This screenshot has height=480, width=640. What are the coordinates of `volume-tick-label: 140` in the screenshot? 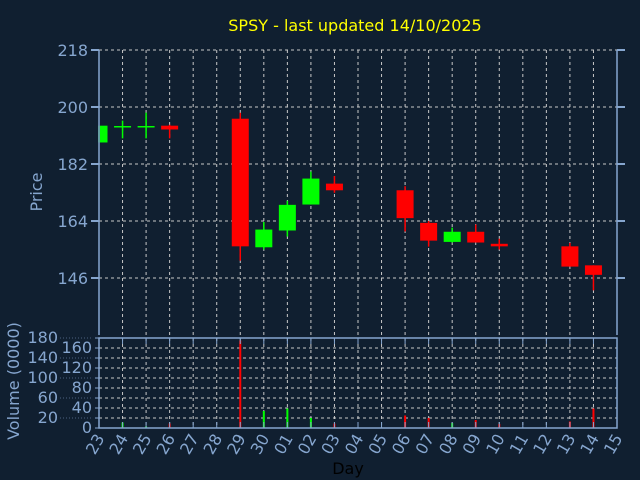 It's located at (42, 357).